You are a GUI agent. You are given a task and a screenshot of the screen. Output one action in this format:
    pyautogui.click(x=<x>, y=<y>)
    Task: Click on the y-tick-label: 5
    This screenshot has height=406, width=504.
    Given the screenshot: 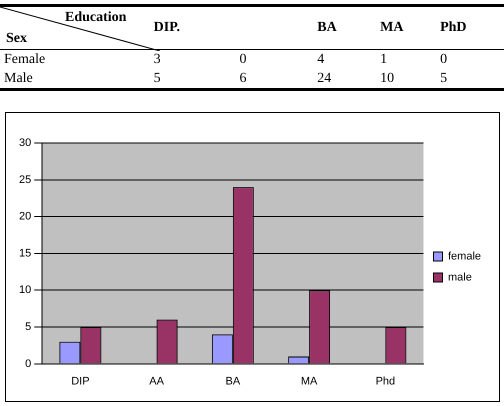 What is the action you would take?
    pyautogui.click(x=28, y=327)
    